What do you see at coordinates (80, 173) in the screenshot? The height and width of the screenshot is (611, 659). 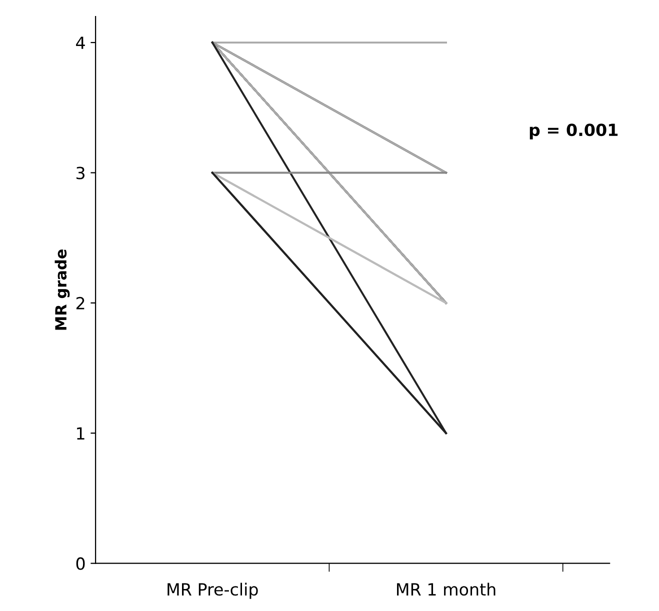 I see `y-tick-label: 3` at bounding box center [80, 173].